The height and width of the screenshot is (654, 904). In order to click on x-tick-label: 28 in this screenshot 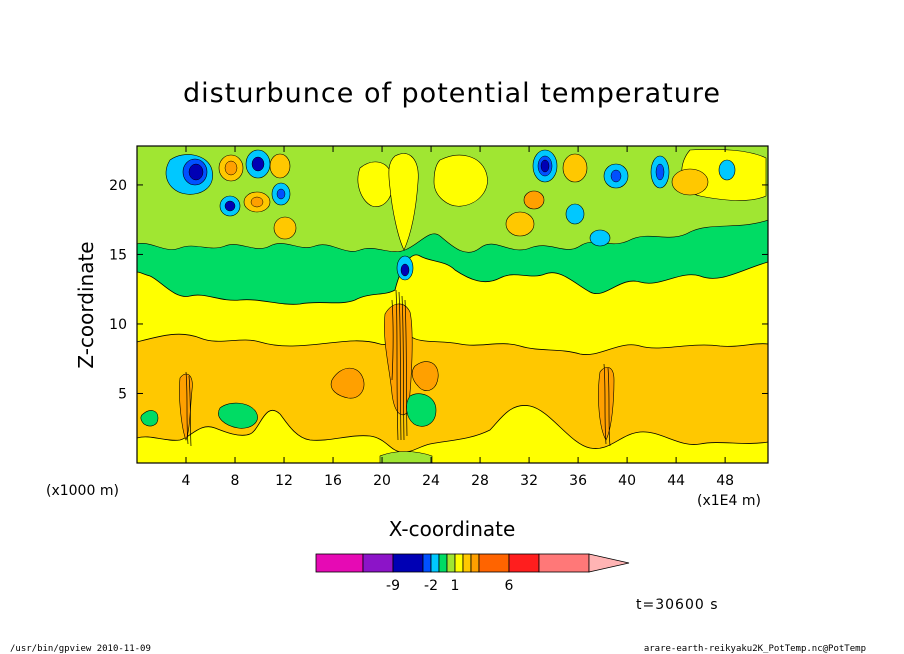, I will do `click(480, 481)`.